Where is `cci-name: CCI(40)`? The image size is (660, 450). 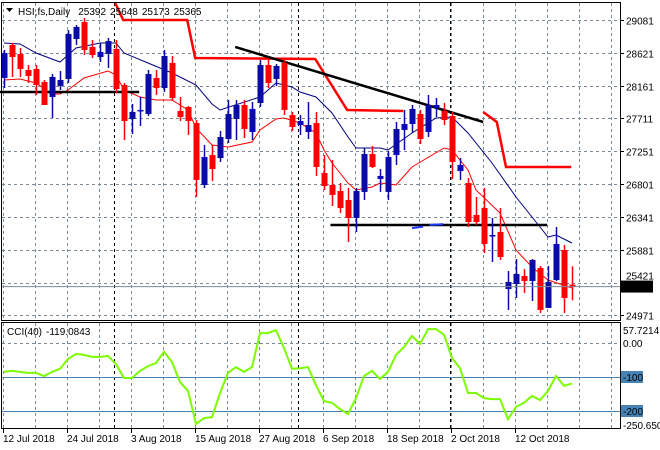 cci-name: CCI(40) is located at coordinates (24, 332).